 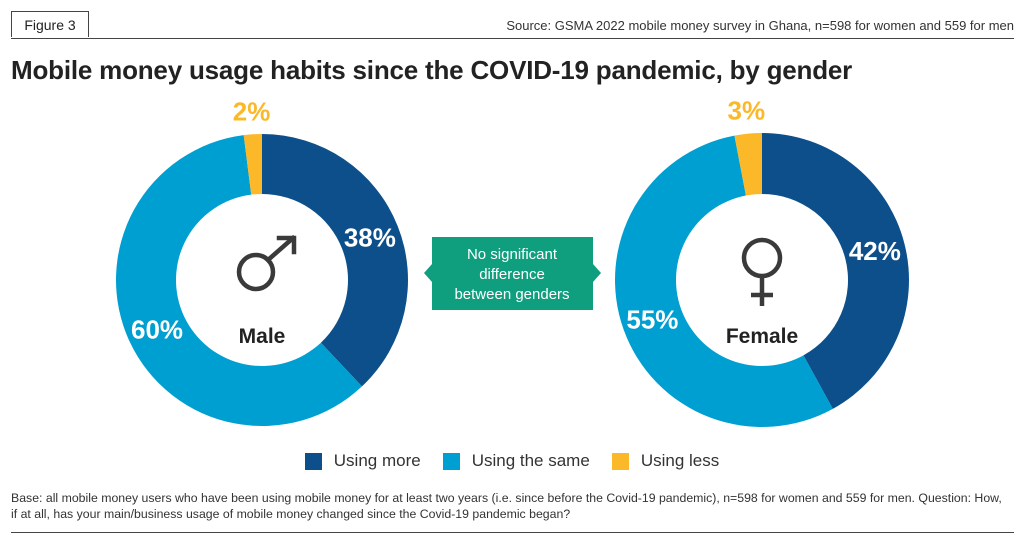 I want to click on male-slice-using-less, so click(x=252, y=164).